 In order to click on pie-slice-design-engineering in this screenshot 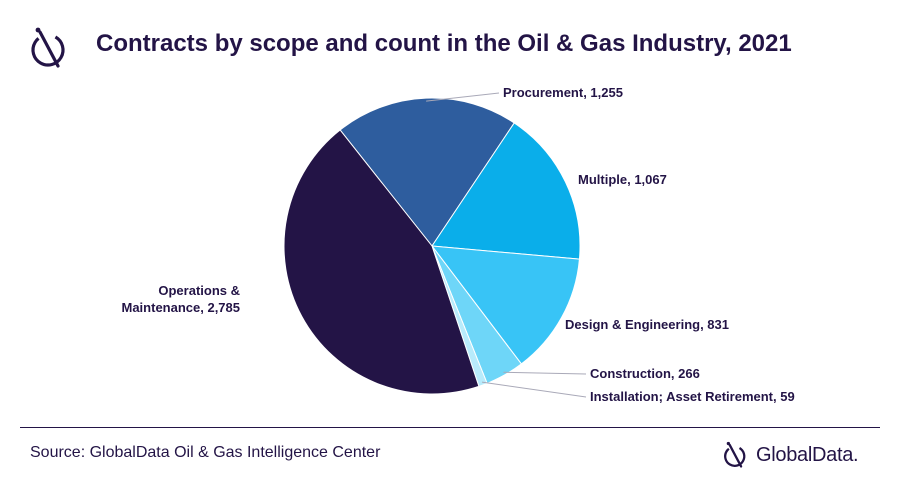, I will do `click(505, 305)`.